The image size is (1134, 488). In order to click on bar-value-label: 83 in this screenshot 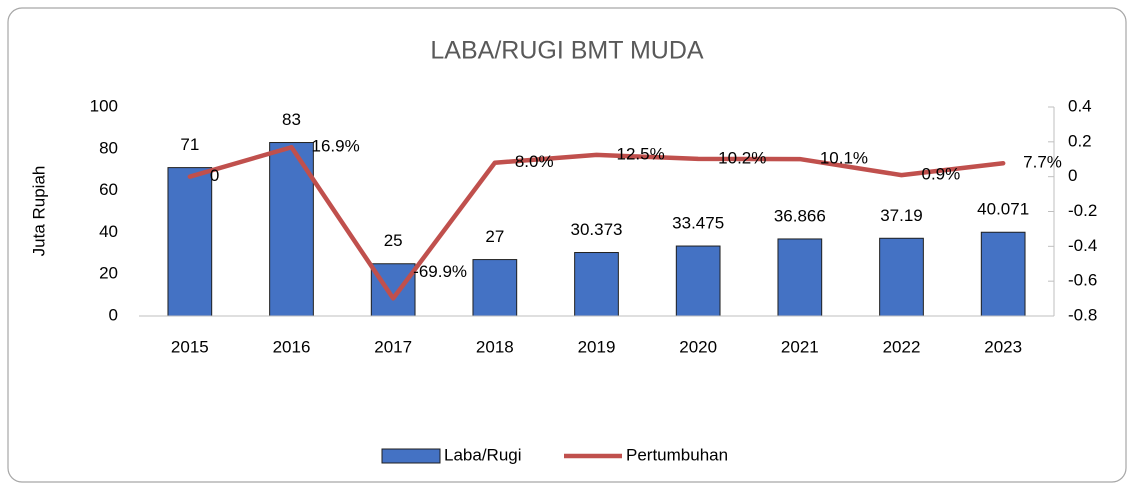, I will do `click(291, 119)`.